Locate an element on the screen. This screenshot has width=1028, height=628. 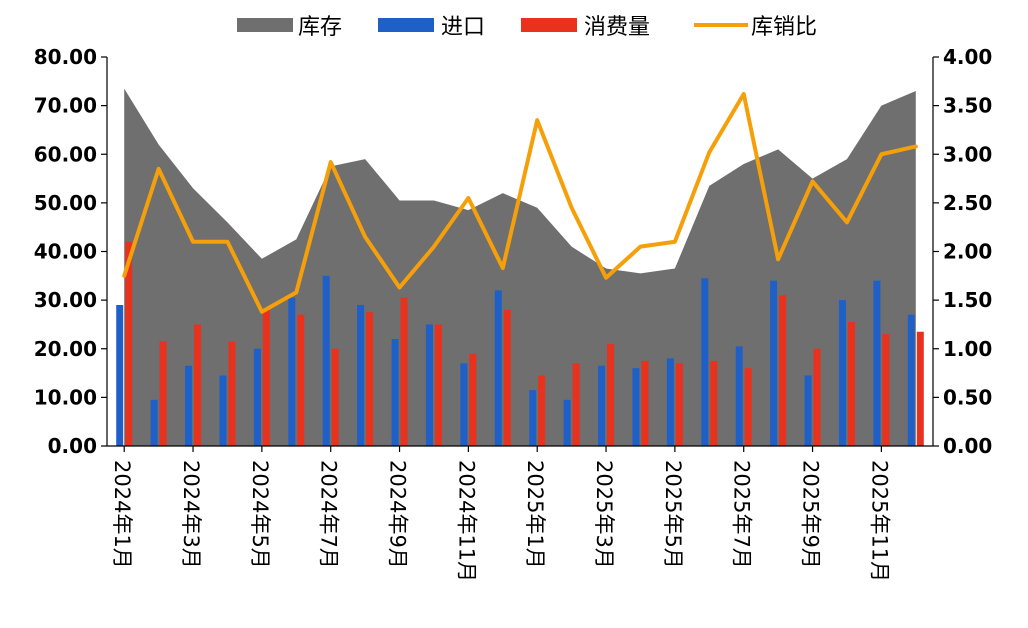
legend-item-1: 进口 is located at coordinates (431, 27).